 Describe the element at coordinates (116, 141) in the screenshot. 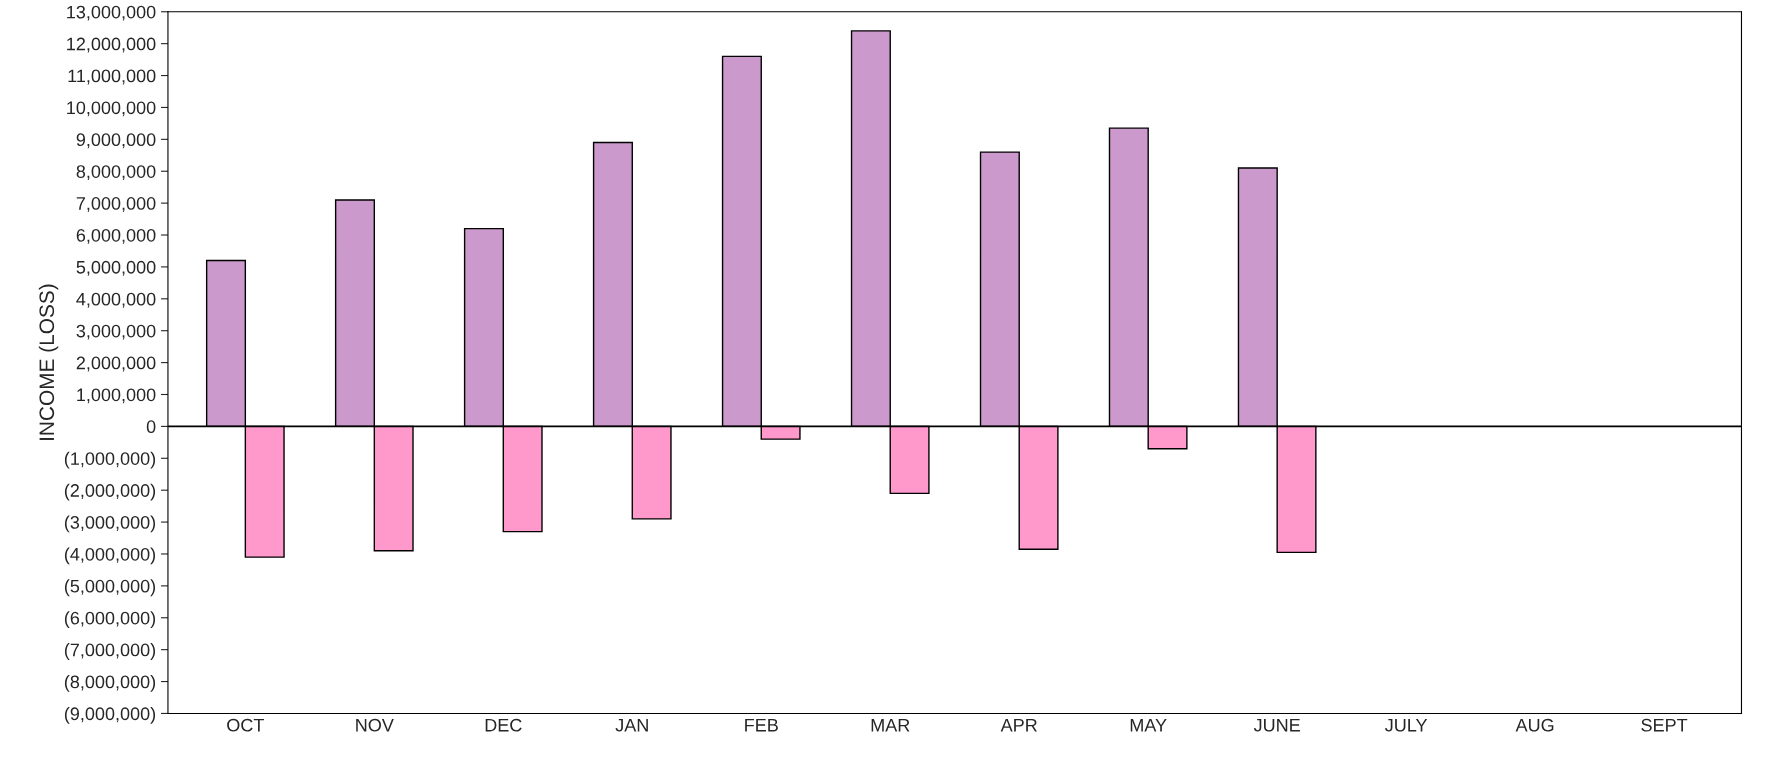

I see `y-tick-label: 9,000,000` at that location.